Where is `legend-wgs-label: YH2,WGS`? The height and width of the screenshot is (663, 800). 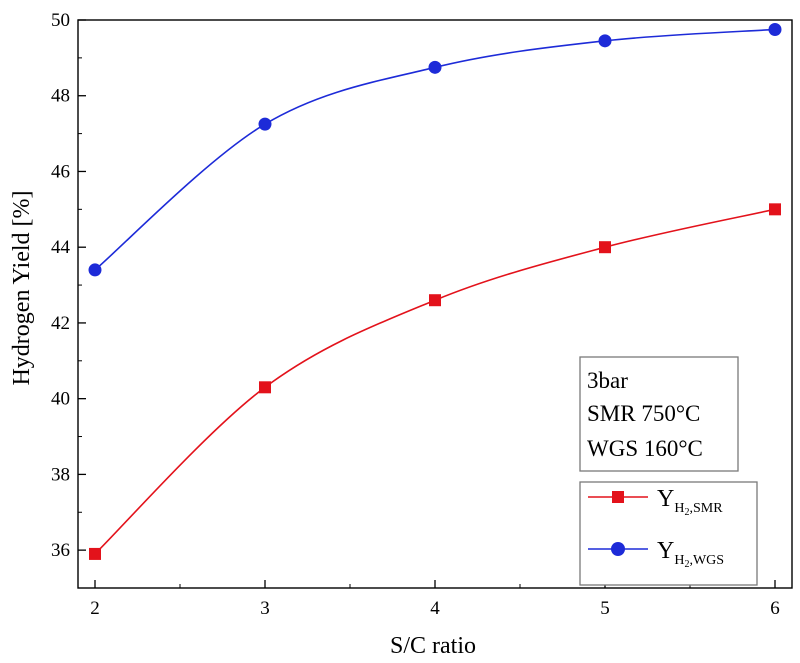
legend-wgs-label: YH2,WGS is located at coordinates (690, 554).